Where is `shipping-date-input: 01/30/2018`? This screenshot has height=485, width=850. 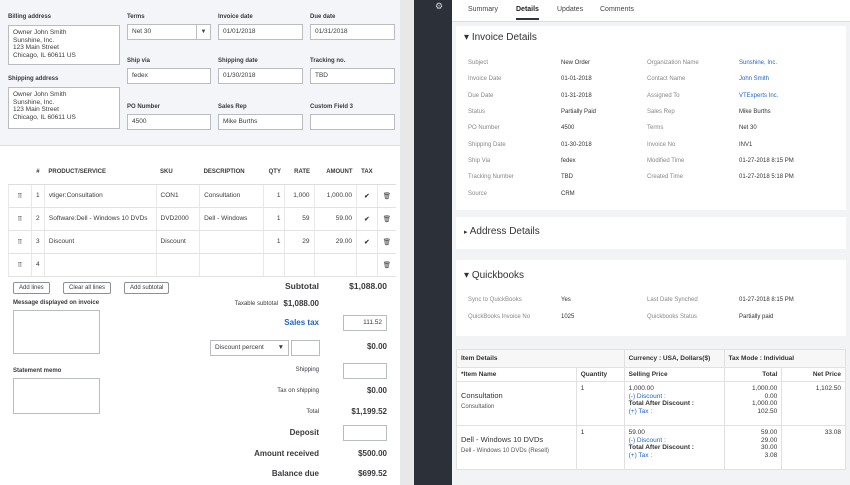 shipping-date-input: 01/30/2018 is located at coordinates (260, 76).